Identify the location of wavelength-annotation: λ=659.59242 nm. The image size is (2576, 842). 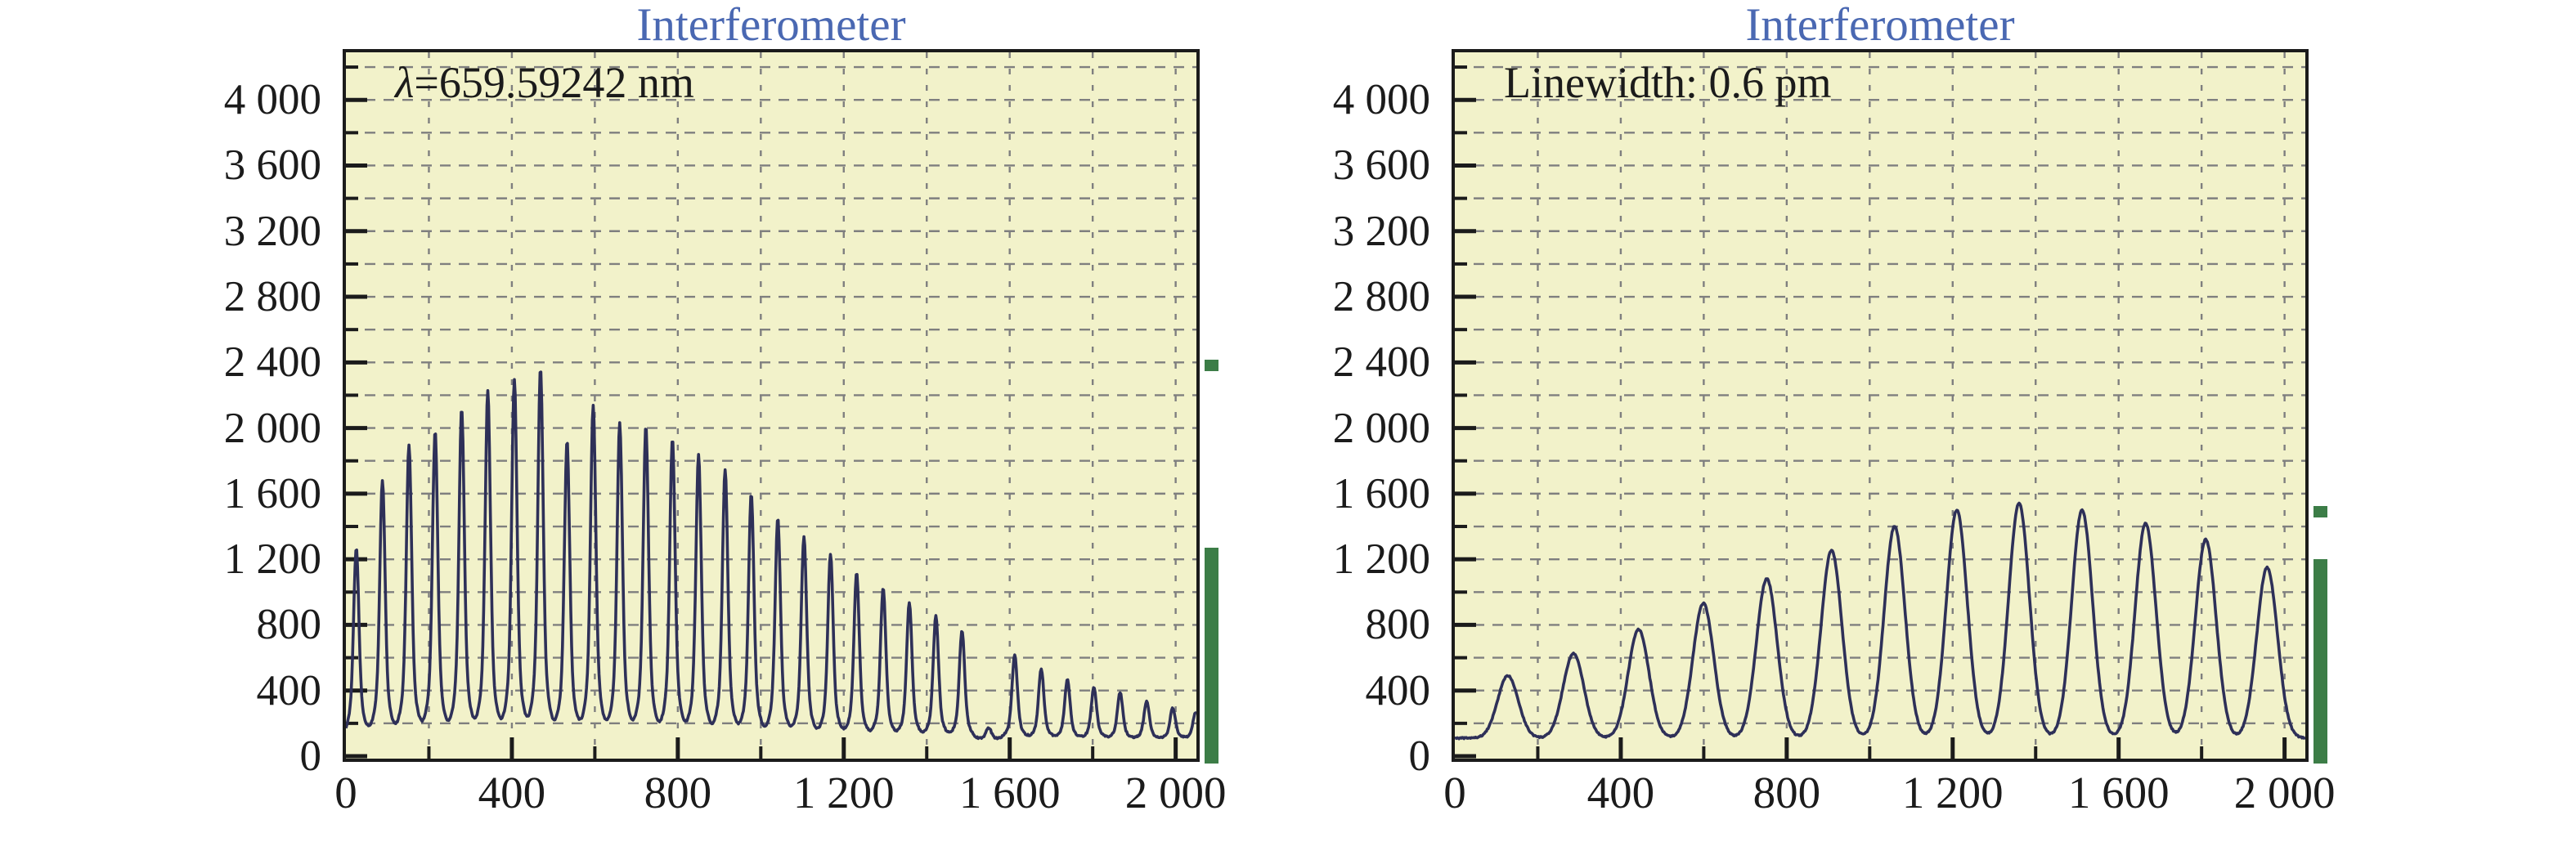
(545, 82).